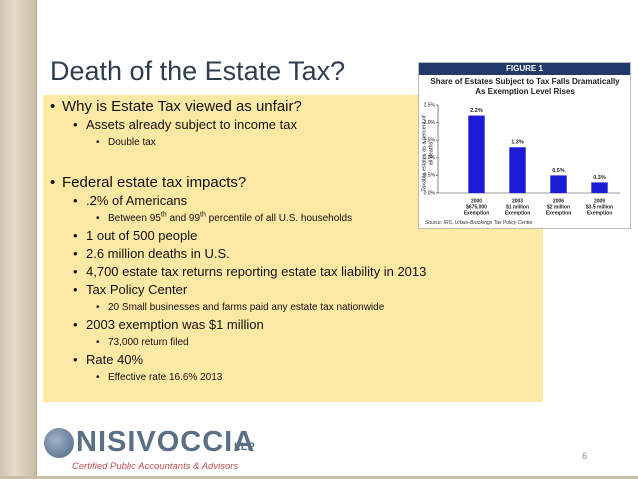  I want to click on bullet-item: Why is Estate Tax viewed as unfair?, so click(293, 106).